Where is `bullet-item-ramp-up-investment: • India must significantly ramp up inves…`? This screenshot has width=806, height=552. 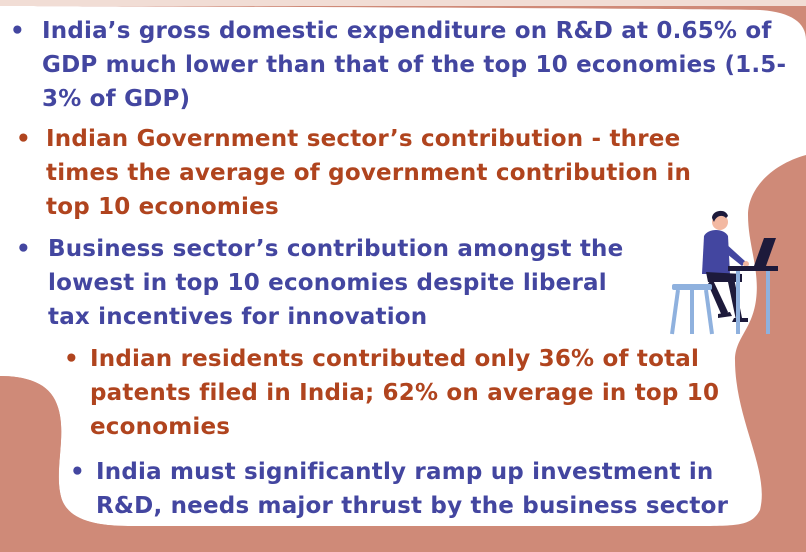 bullet-item-ramp-up-investment: • India must significantly ramp up inves… is located at coordinates (410, 489).